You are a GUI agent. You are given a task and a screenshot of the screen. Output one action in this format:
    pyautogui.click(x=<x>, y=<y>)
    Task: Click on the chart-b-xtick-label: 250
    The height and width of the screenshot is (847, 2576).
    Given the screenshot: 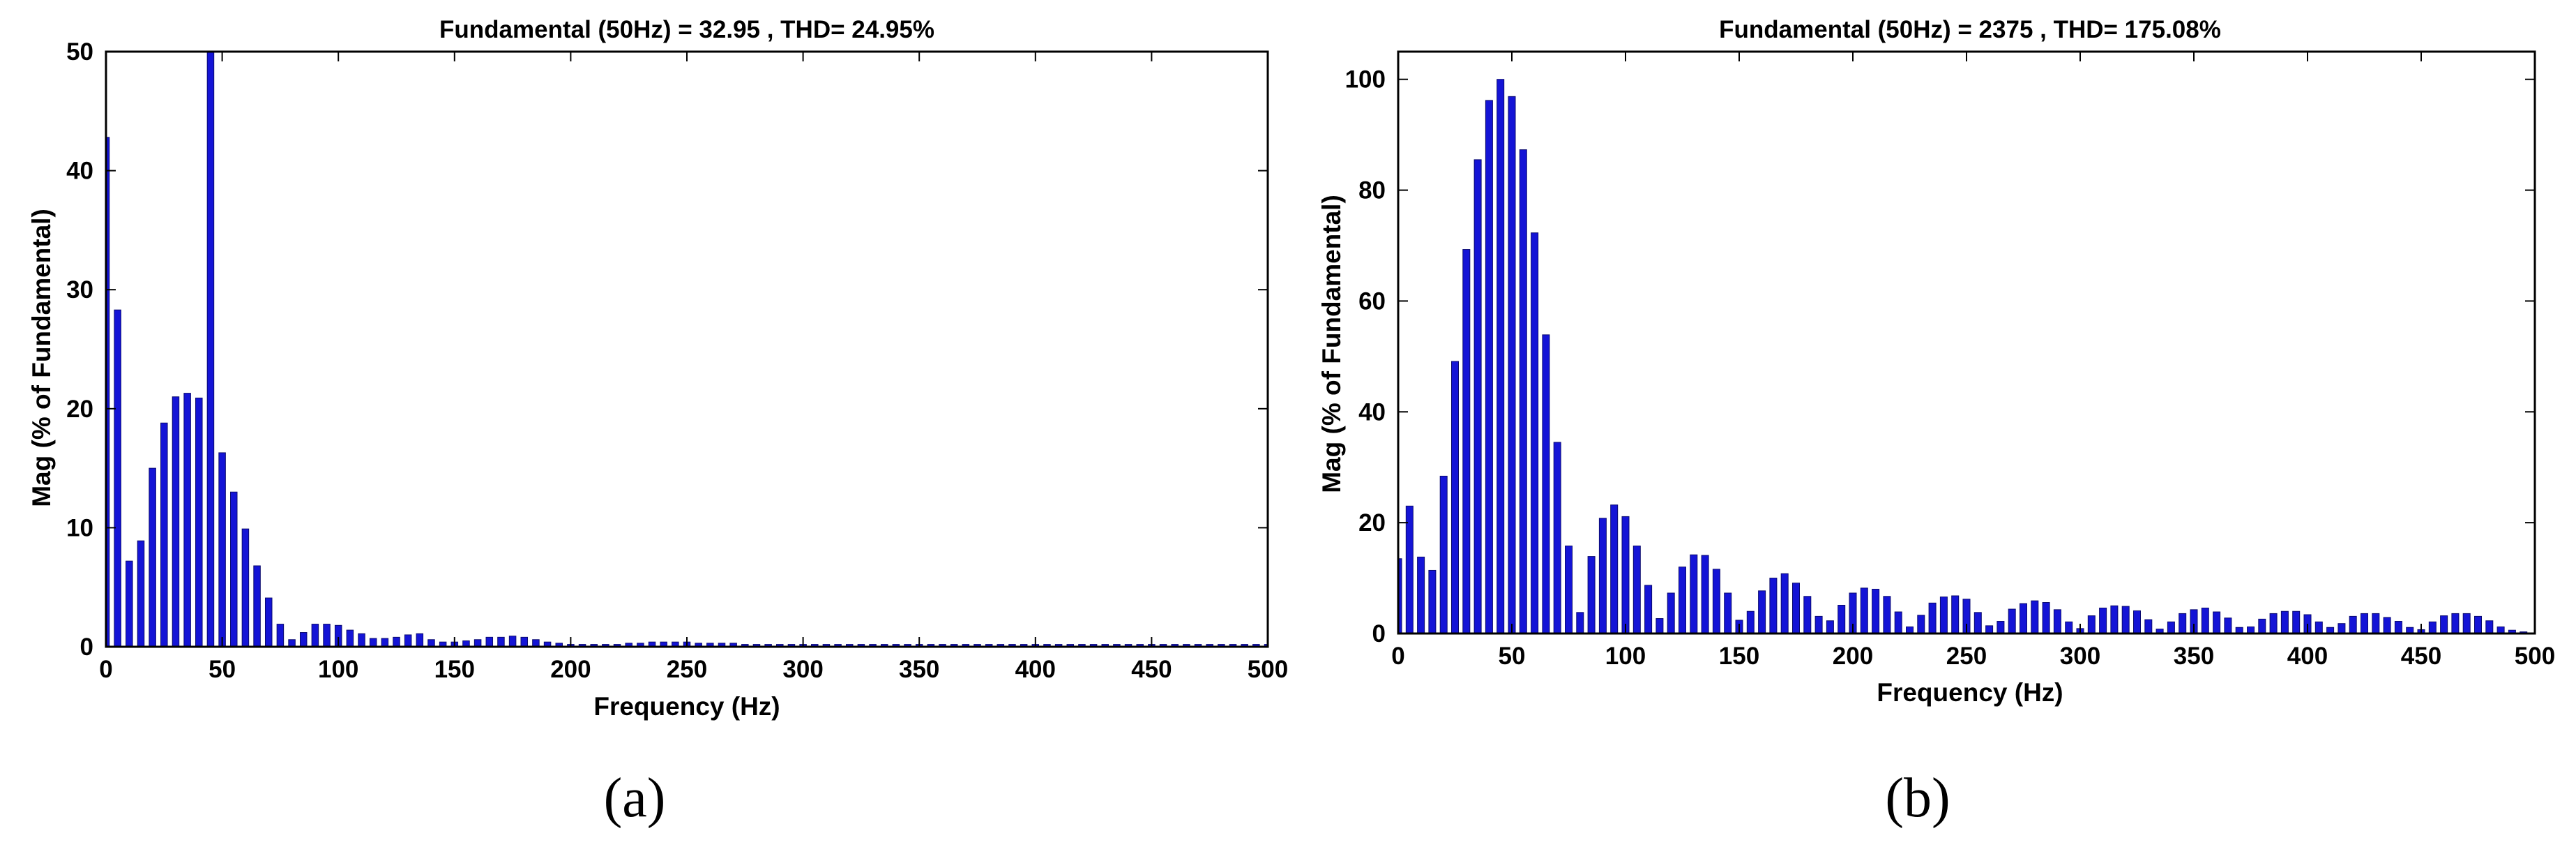 What is the action you would take?
    pyautogui.click(x=1966, y=656)
    